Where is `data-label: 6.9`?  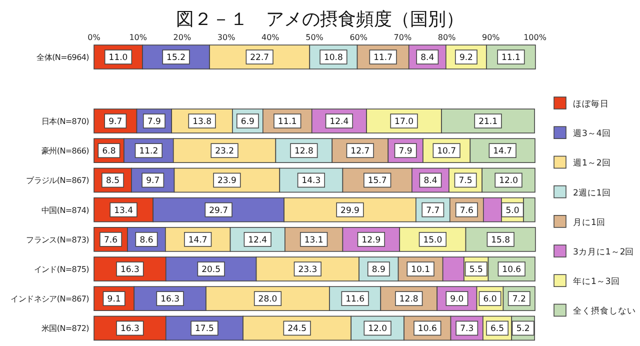 data-label: 6.9 is located at coordinates (247, 122).